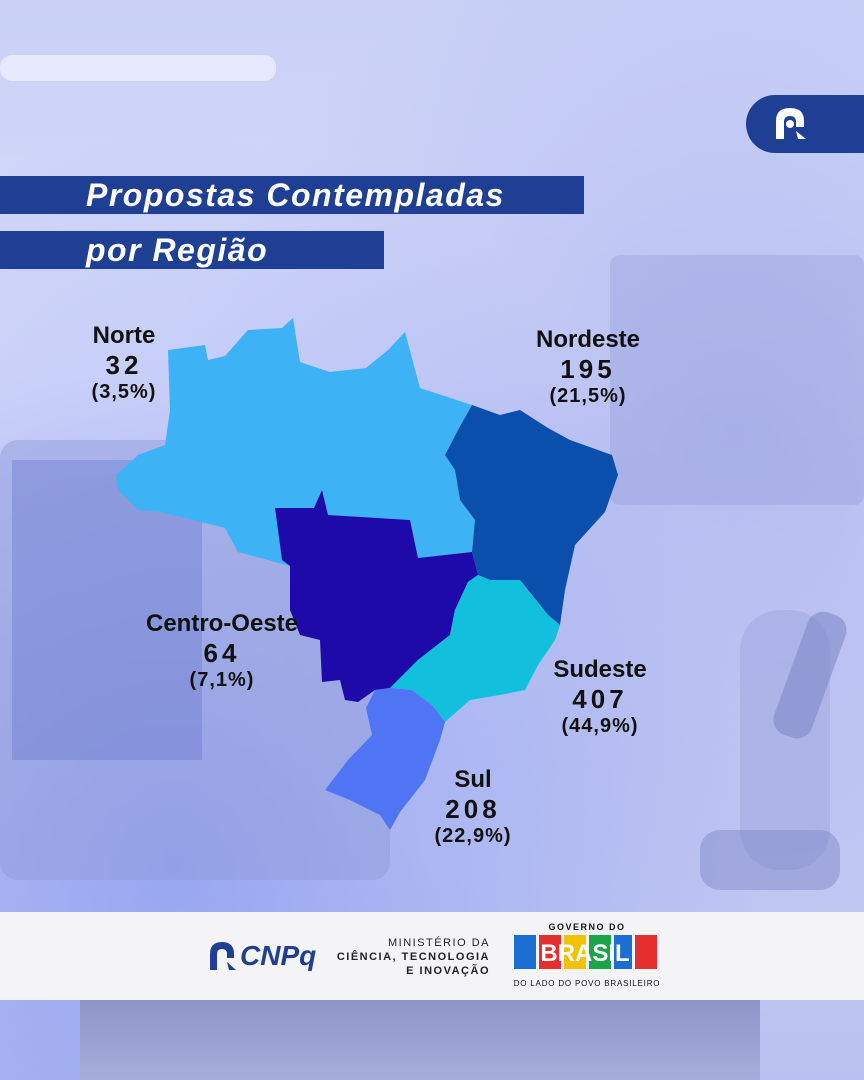 Image resolution: width=864 pixels, height=1080 pixels. What do you see at coordinates (192, 250) in the screenshot?
I see `title-line-2: por Região` at bounding box center [192, 250].